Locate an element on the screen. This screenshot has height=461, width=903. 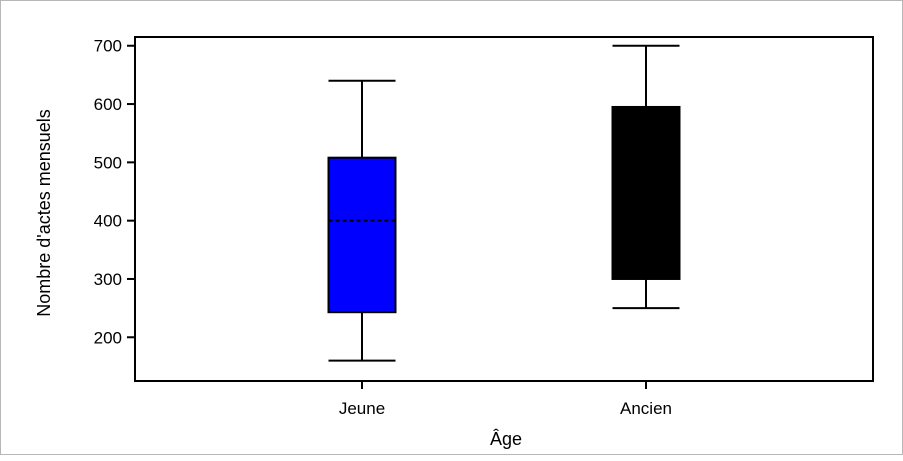
x-tick-label: Jeune is located at coordinates (362, 408).